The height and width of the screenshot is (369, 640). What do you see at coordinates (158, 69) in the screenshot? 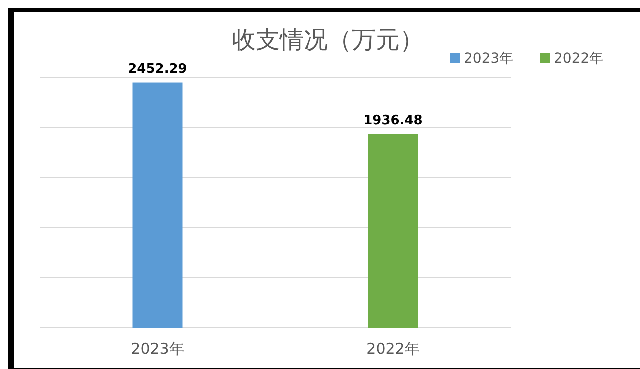
I see `data-label: 2452.29` at bounding box center [158, 69].